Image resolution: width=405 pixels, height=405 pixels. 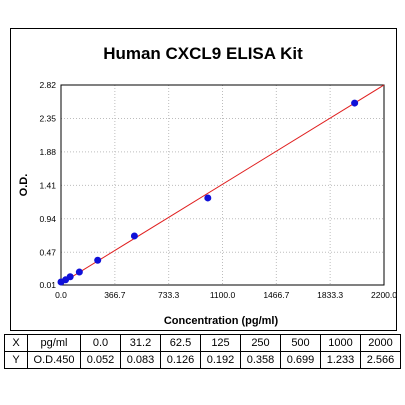 I want to click on y-tick-label: 1.88, so click(x=47, y=152).